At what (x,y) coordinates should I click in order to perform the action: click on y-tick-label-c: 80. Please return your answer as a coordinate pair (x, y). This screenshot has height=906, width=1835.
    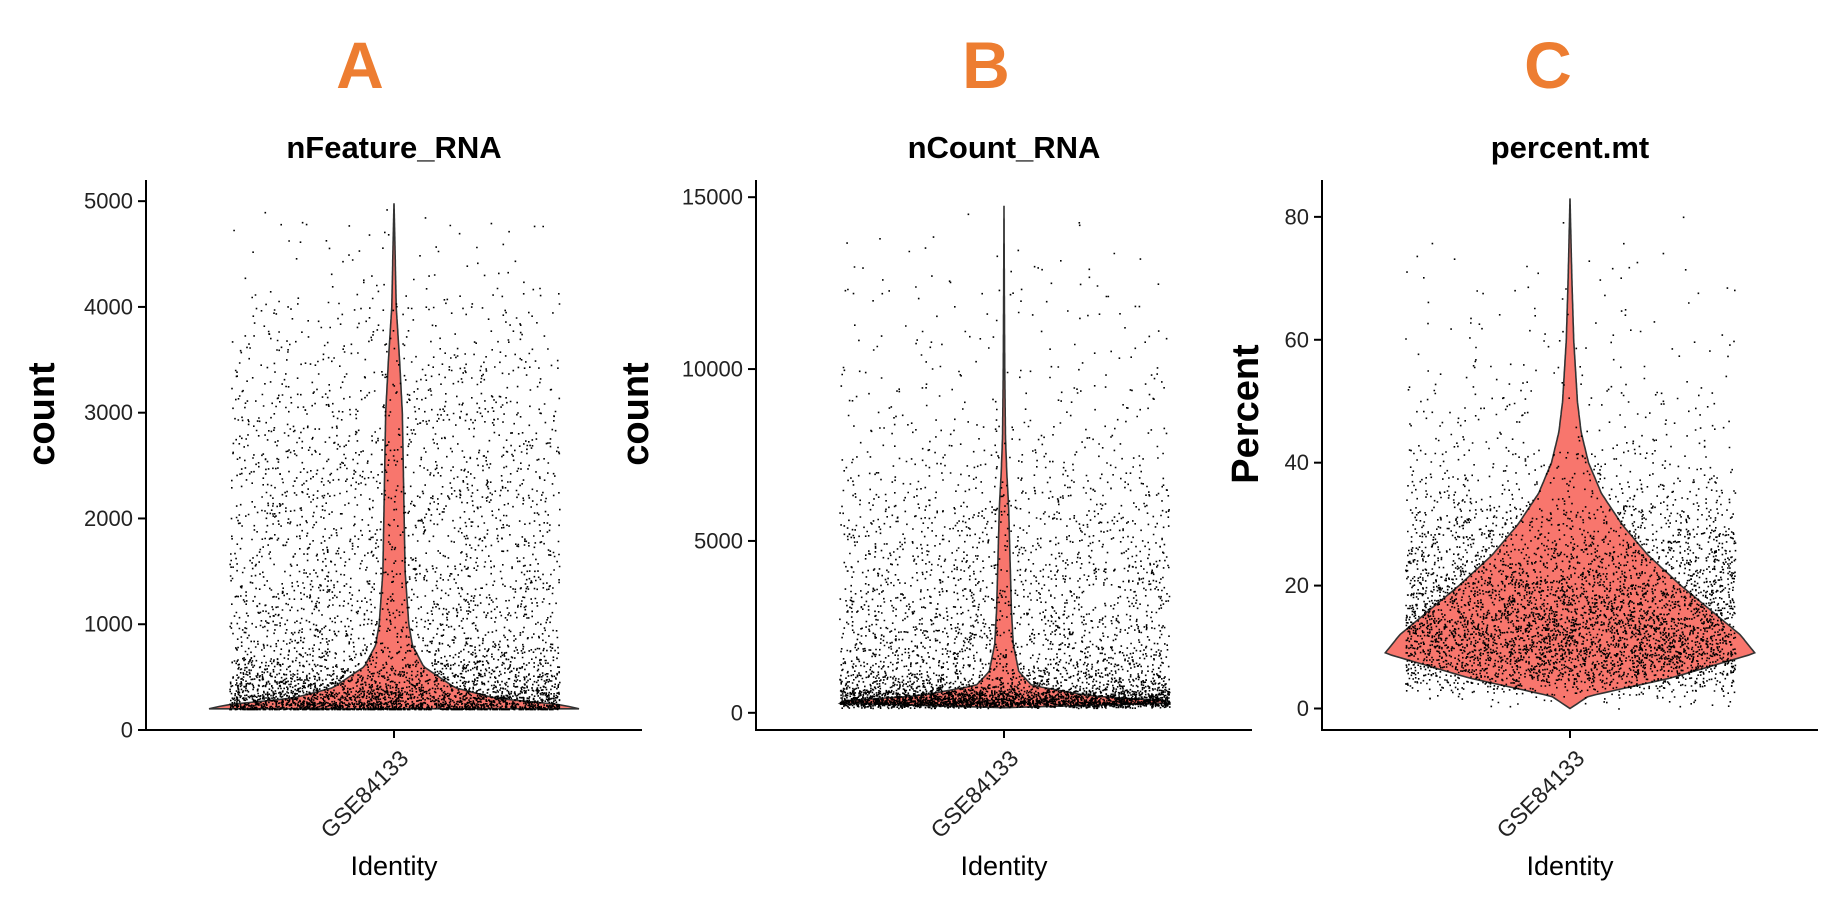
    Looking at the image, I should click on (1297, 216).